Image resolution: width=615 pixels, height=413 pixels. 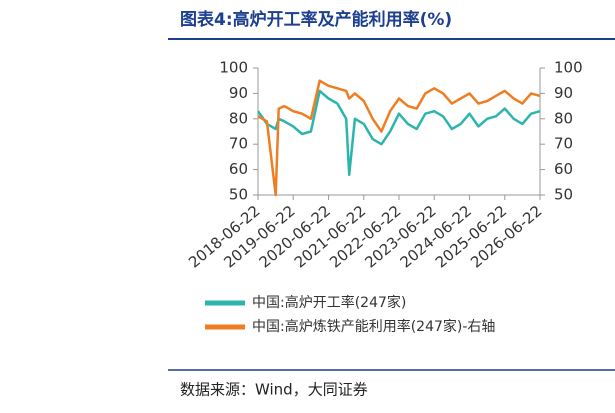 What do you see at coordinates (373, 326) in the screenshot?
I see `legend-label: 中国:高炉炼铁产能利用率(247家)-右轴` at bounding box center [373, 326].